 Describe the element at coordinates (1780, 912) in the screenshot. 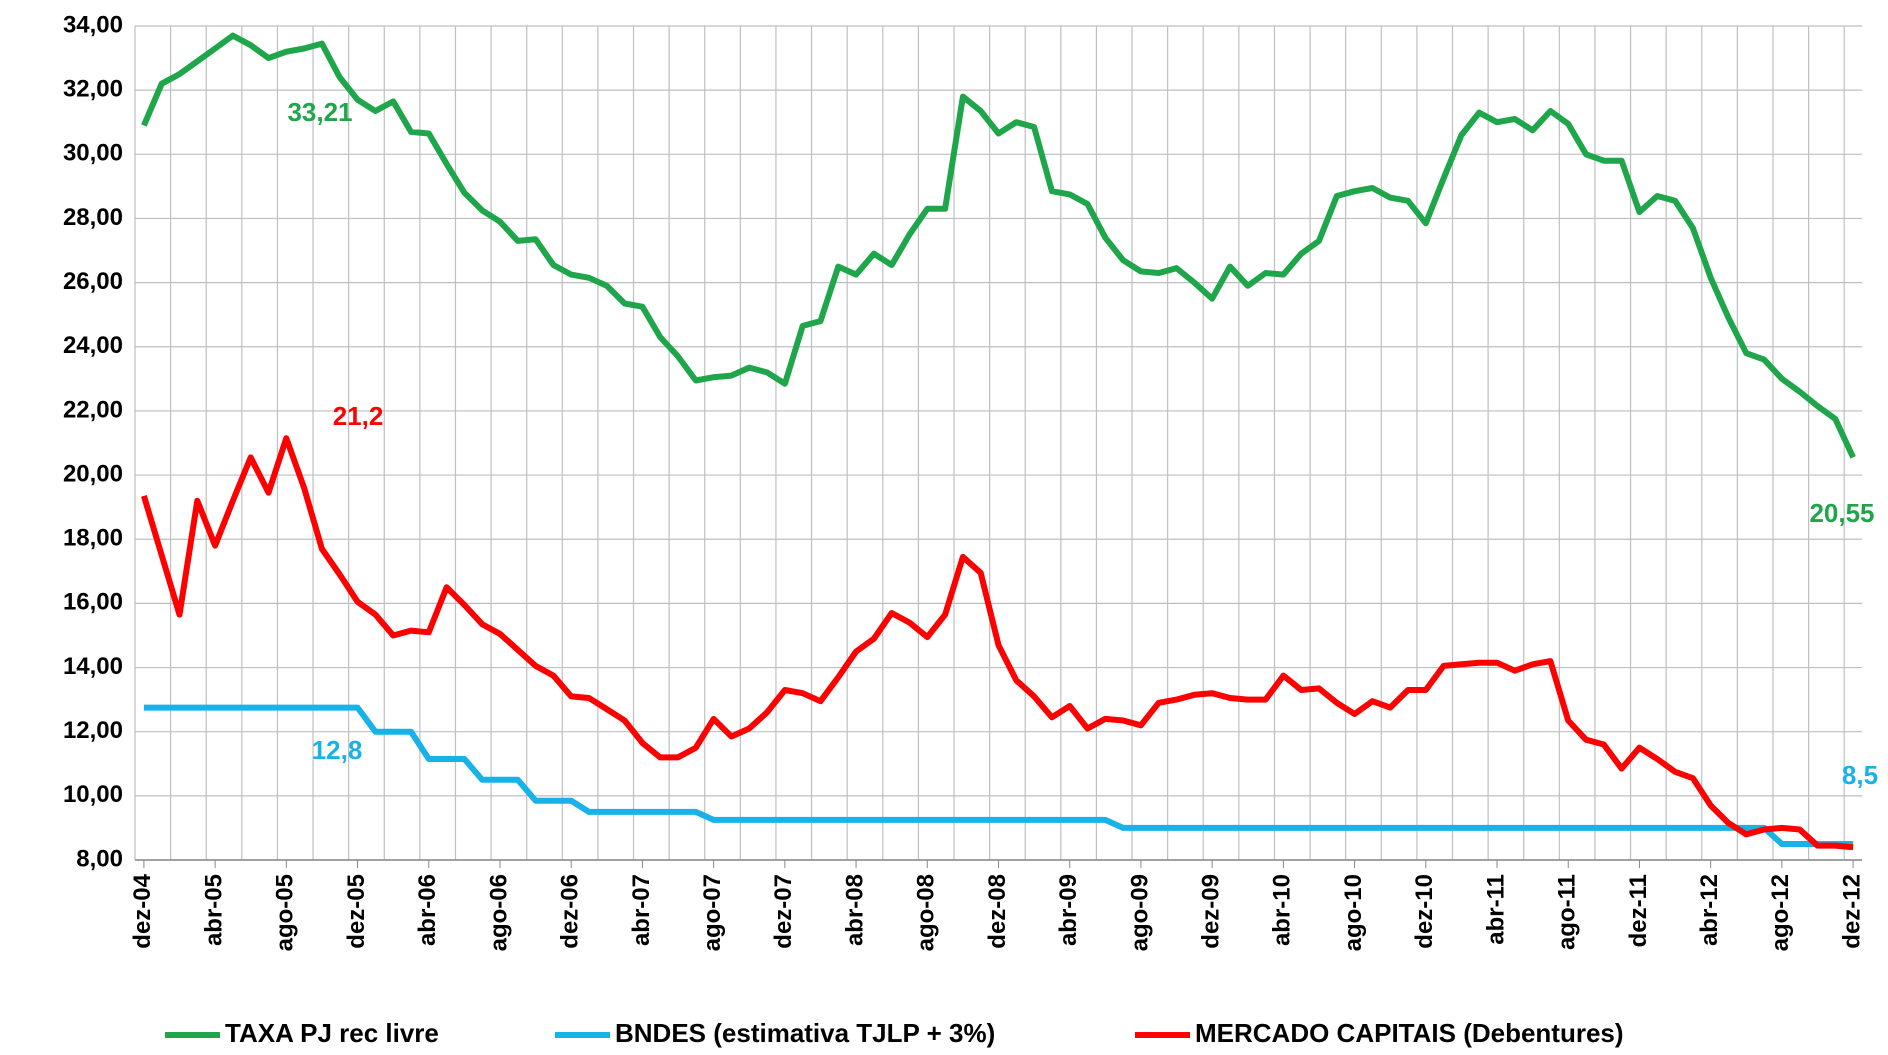

I see `x-tick-label: ago-12` at that location.